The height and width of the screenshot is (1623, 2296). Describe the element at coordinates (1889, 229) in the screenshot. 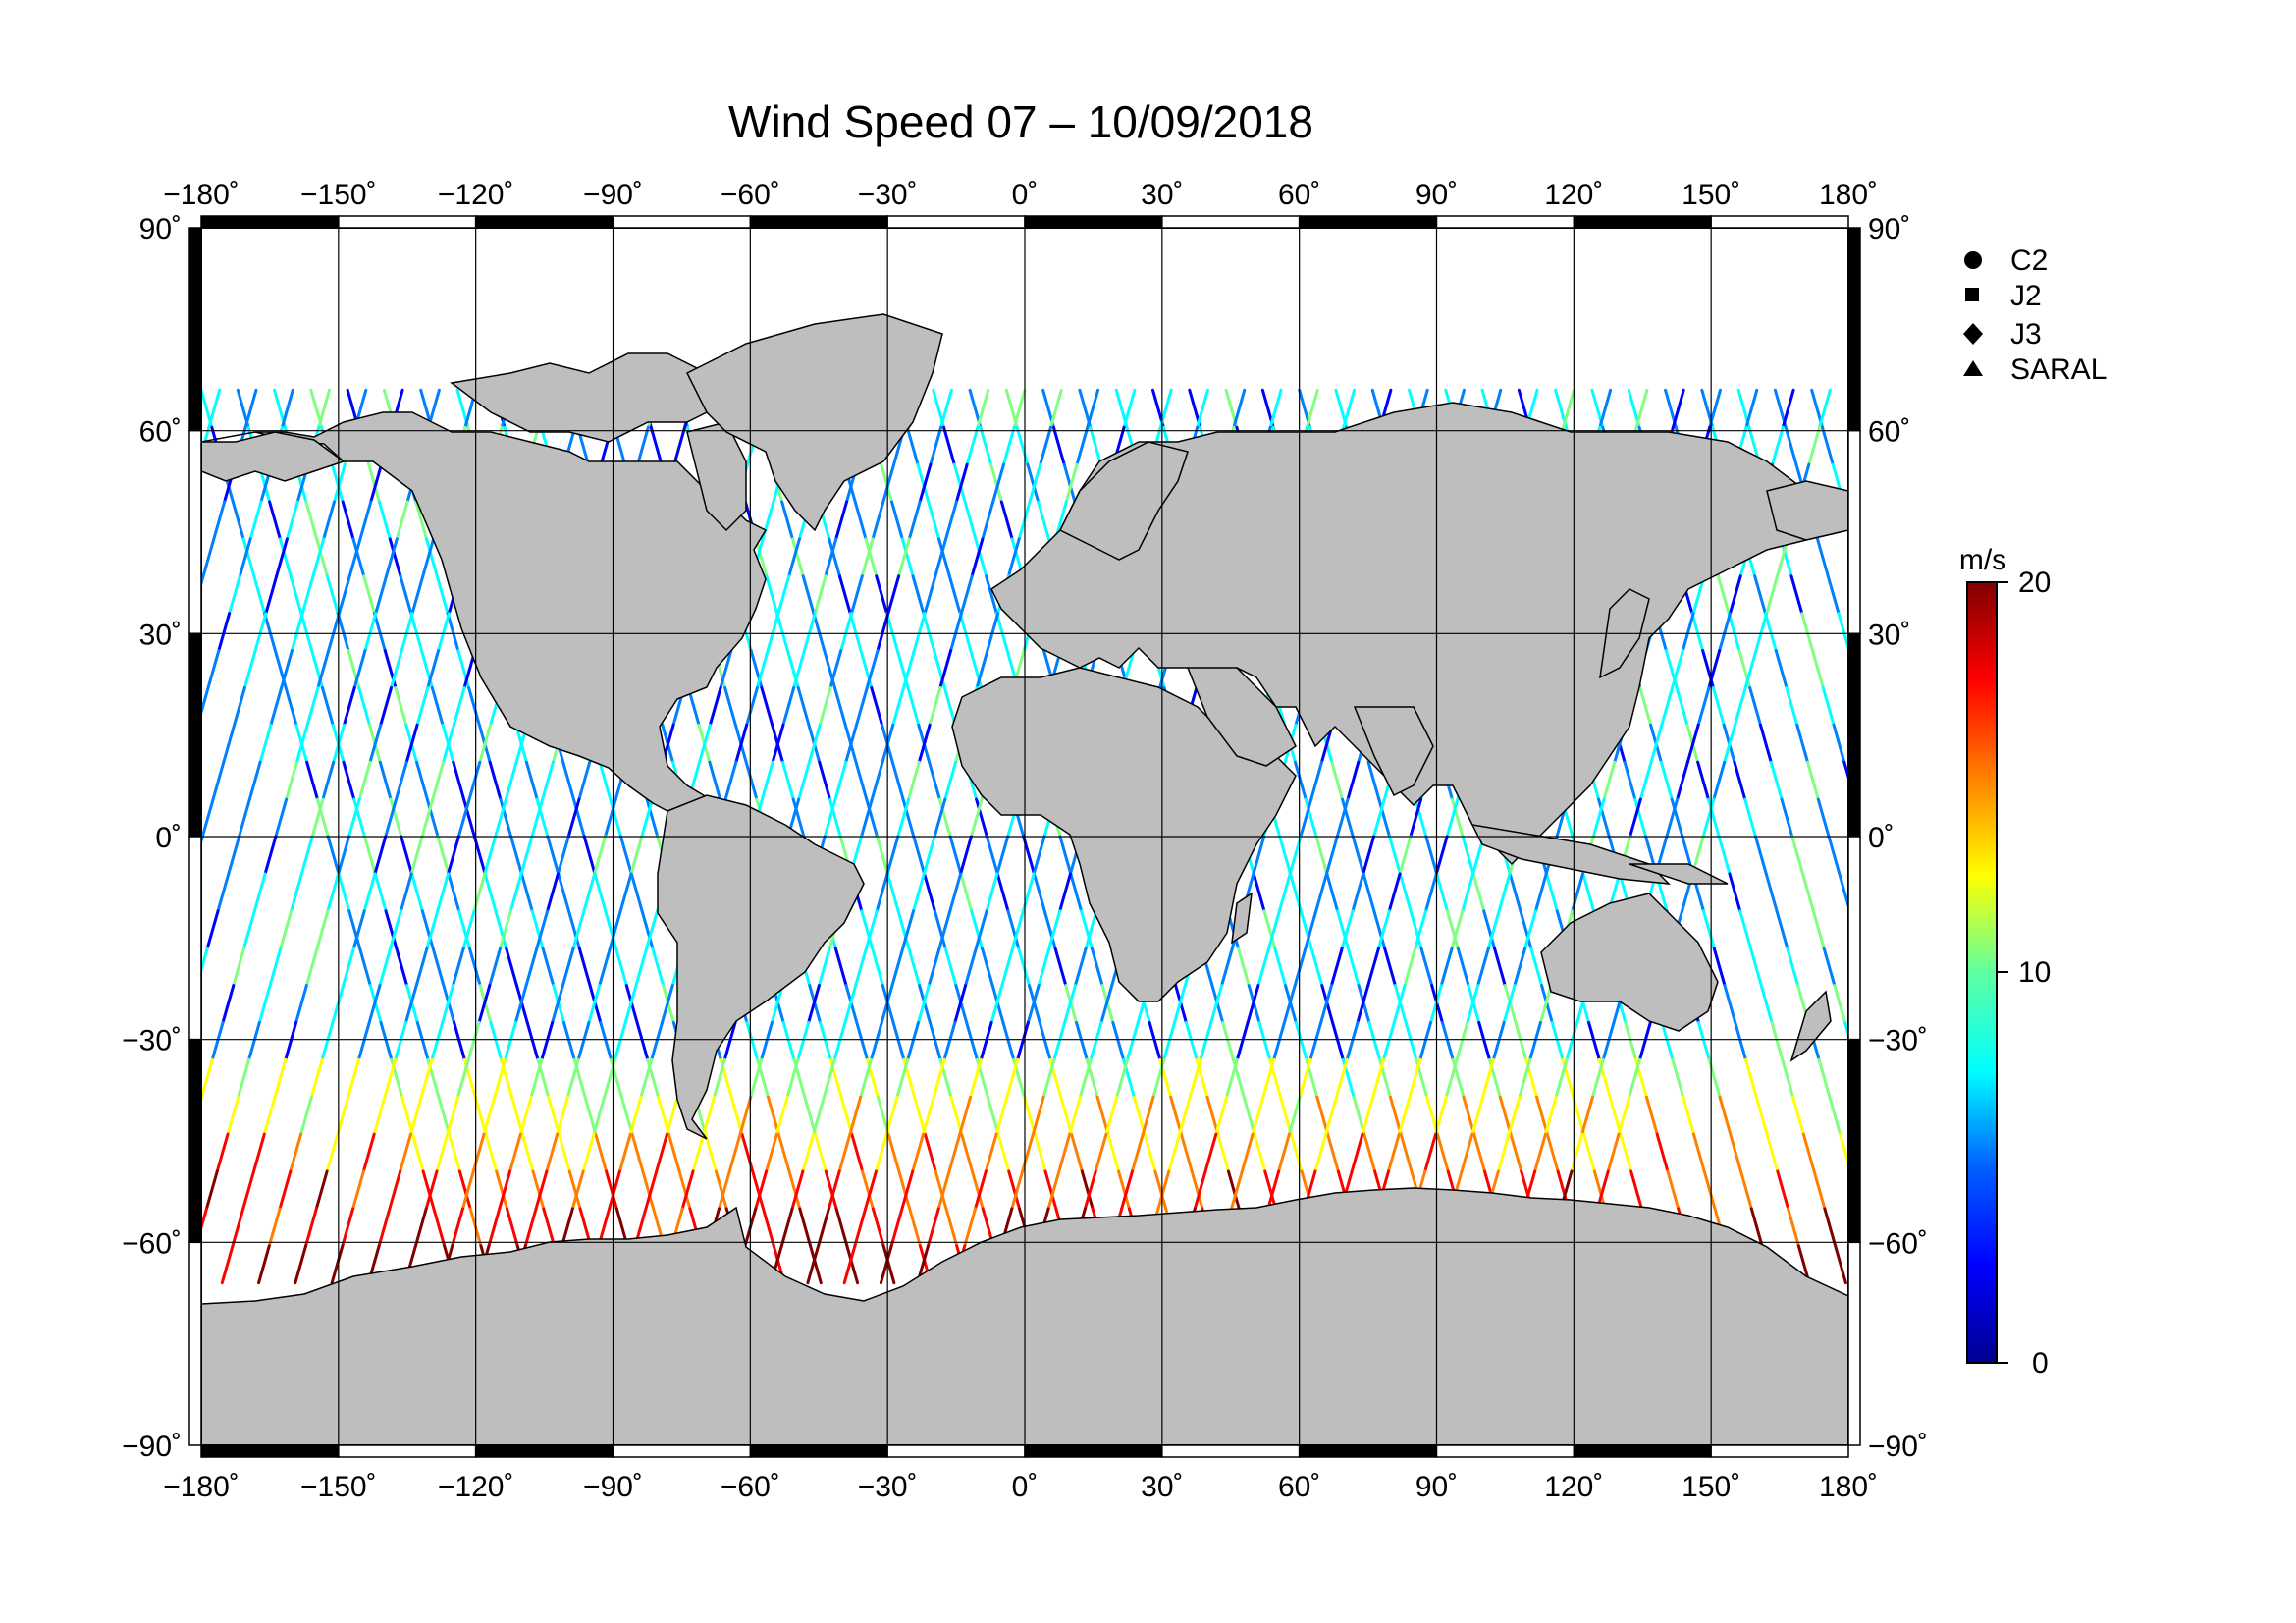

I see `lat-tick-right: 90˚` at that location.